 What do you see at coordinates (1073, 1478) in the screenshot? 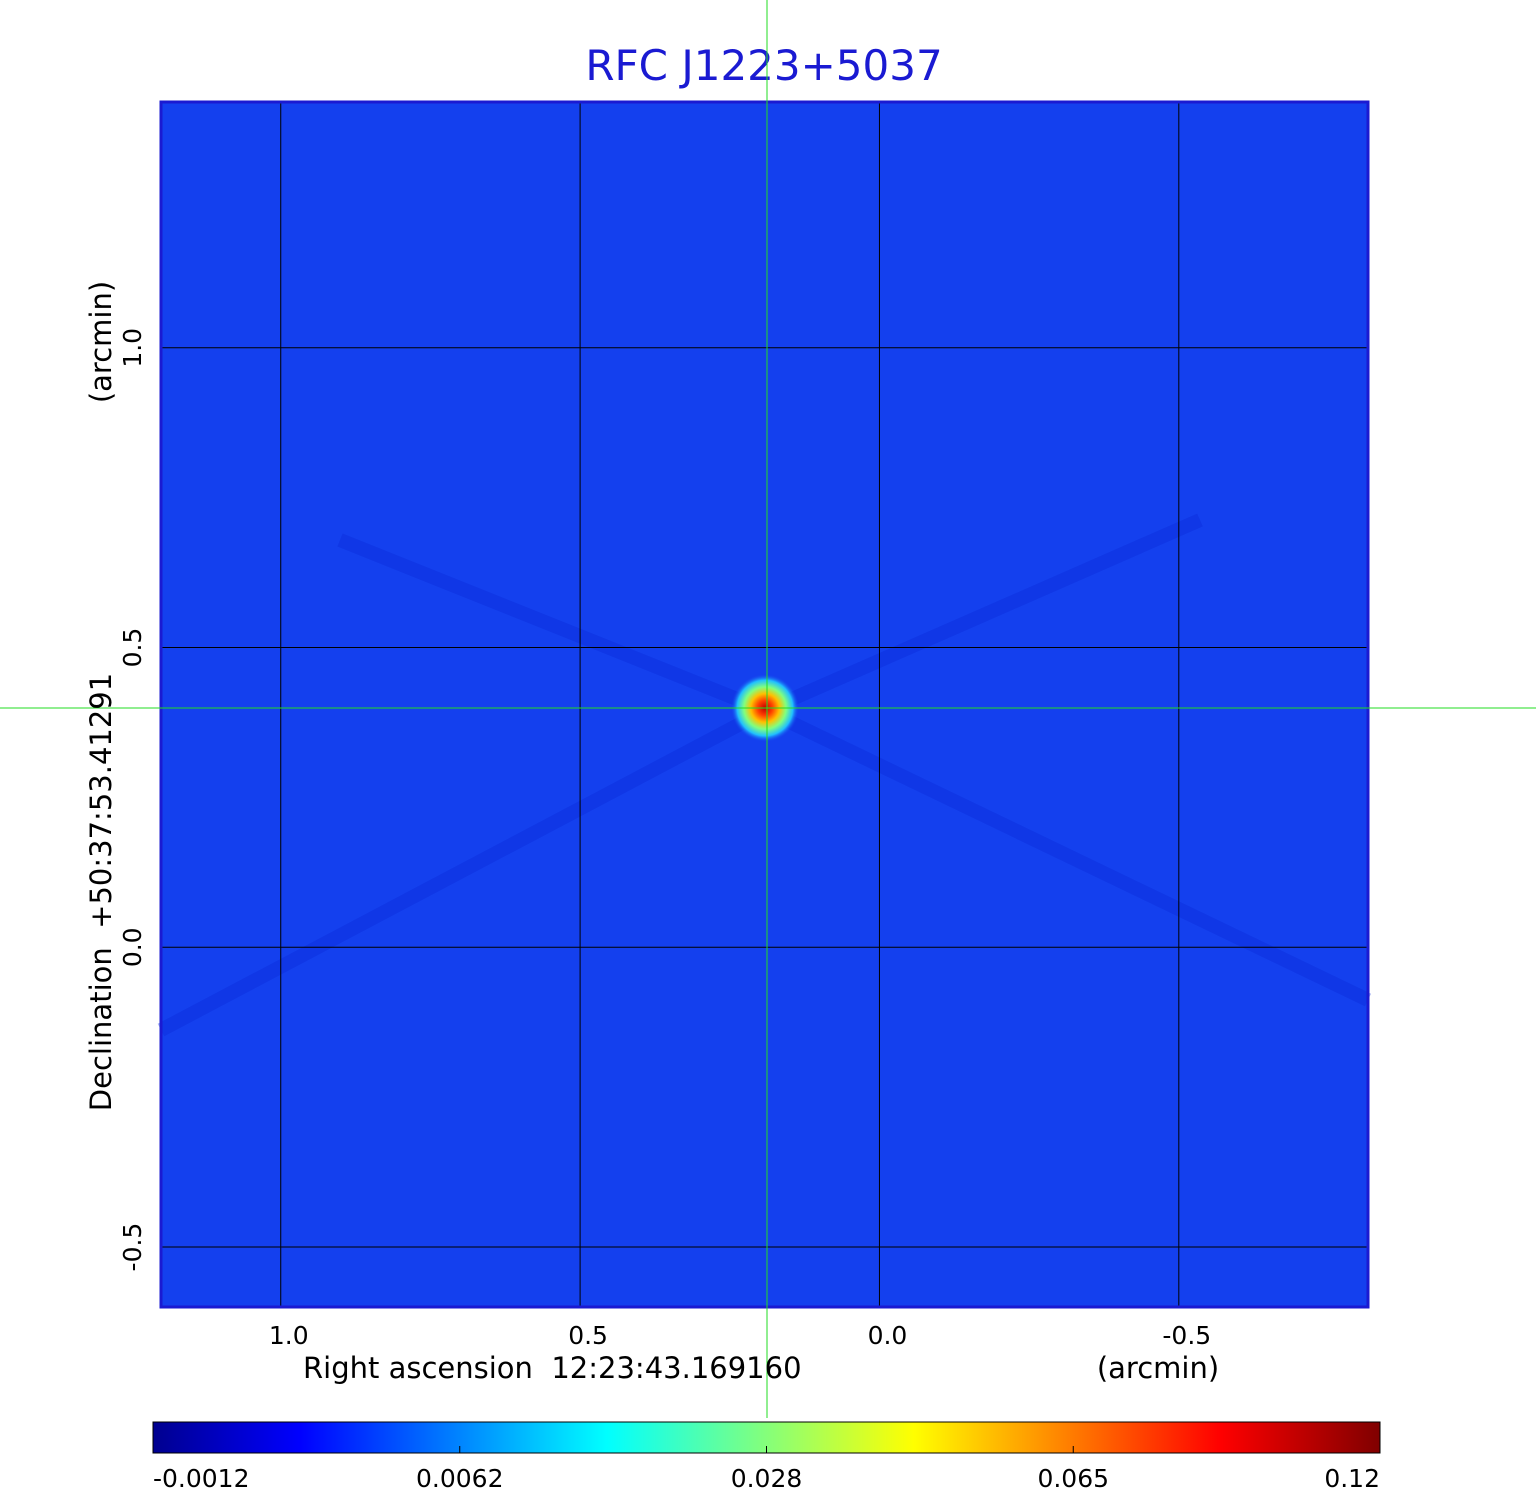
I see `colorbar-tick-label: 0.065` at bounding box center [1073, 1478].